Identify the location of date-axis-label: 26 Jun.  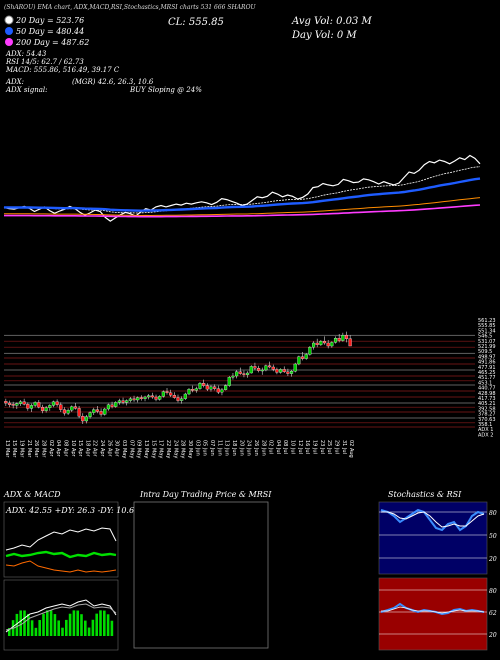
(256, 448).